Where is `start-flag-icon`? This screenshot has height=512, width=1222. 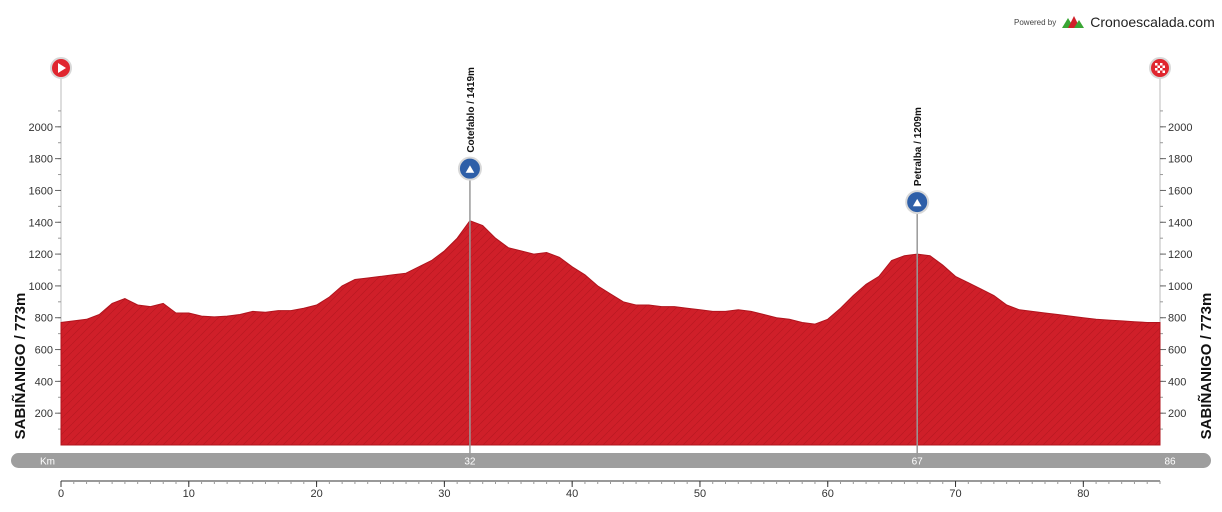
start-flag-icon is located at coordinates (61, 68).